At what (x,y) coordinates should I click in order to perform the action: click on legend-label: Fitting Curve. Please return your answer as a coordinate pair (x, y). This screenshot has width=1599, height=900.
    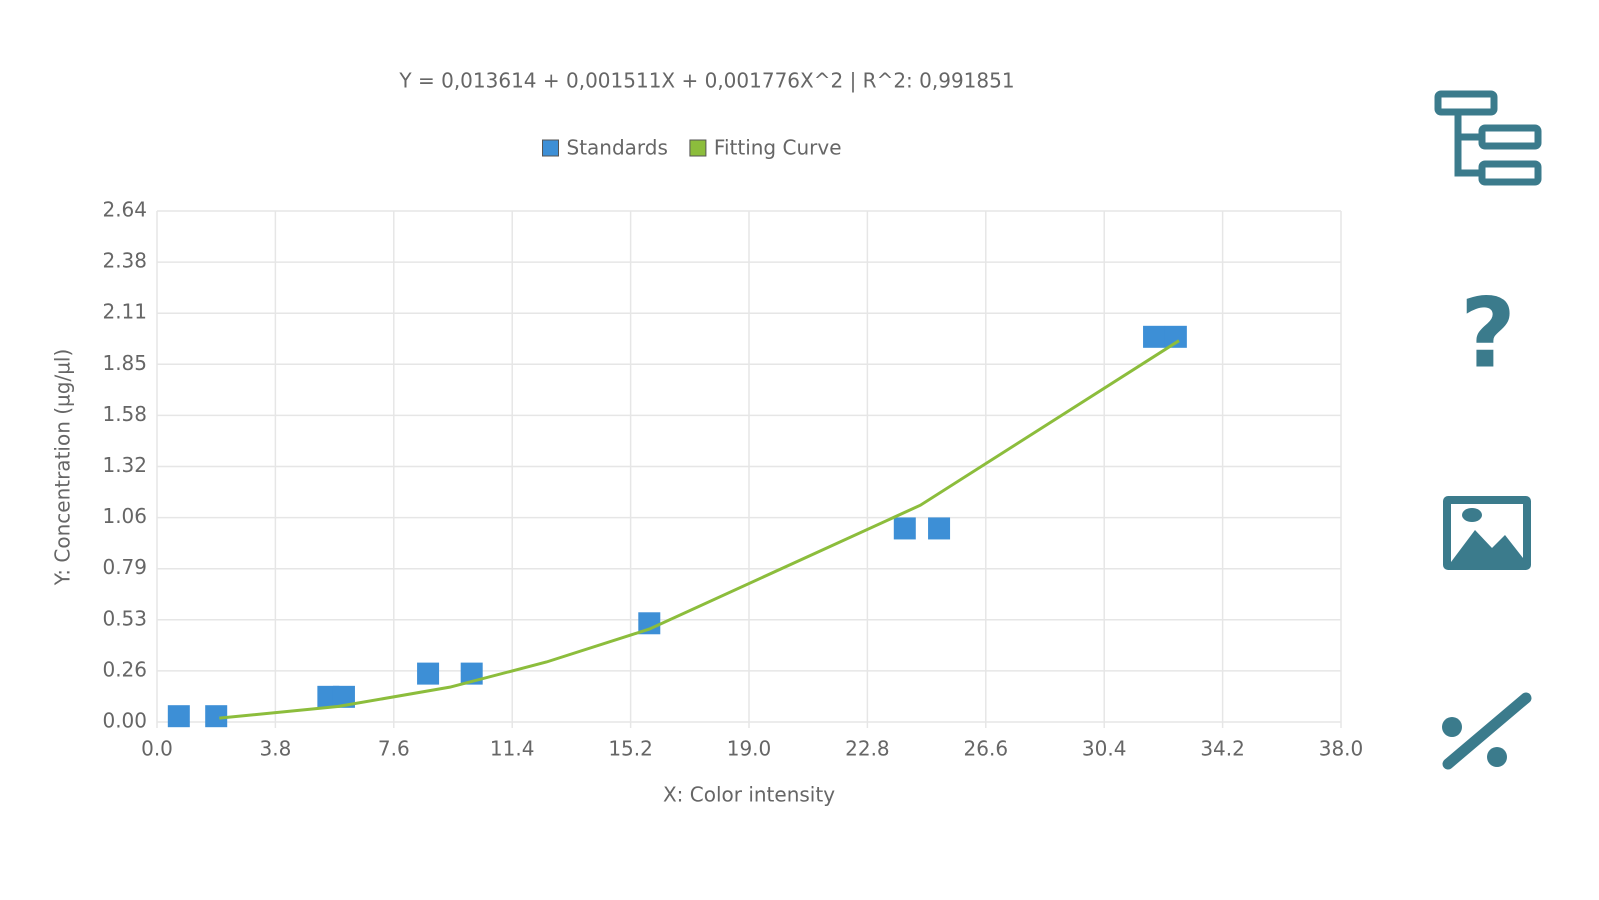
    Looking at the image, I should click on (778, 148).